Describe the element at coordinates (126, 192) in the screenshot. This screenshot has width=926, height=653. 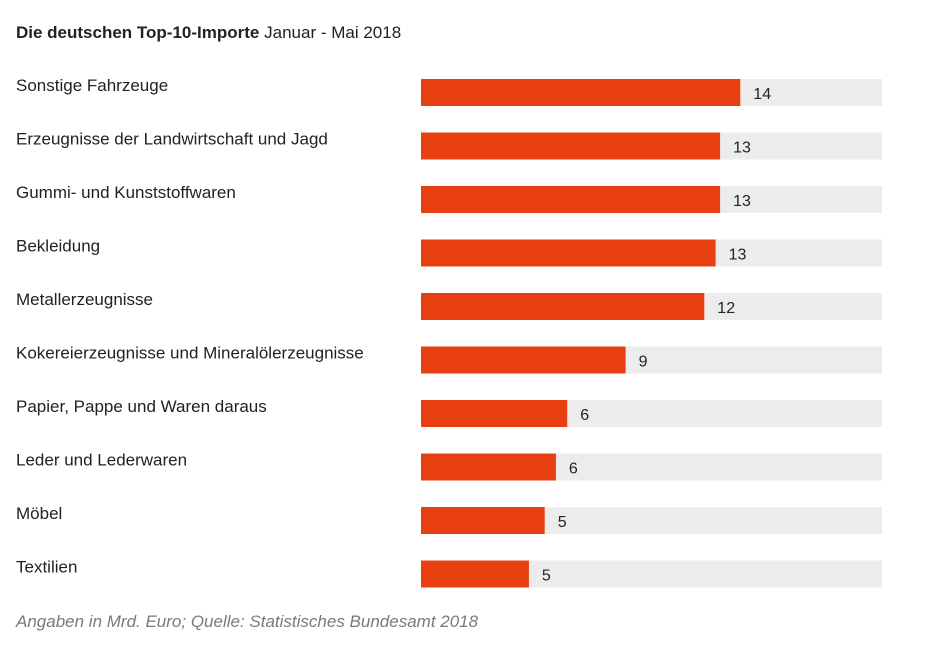
I see `category-label: Gummi- und Kunststoffwaren` at that location.